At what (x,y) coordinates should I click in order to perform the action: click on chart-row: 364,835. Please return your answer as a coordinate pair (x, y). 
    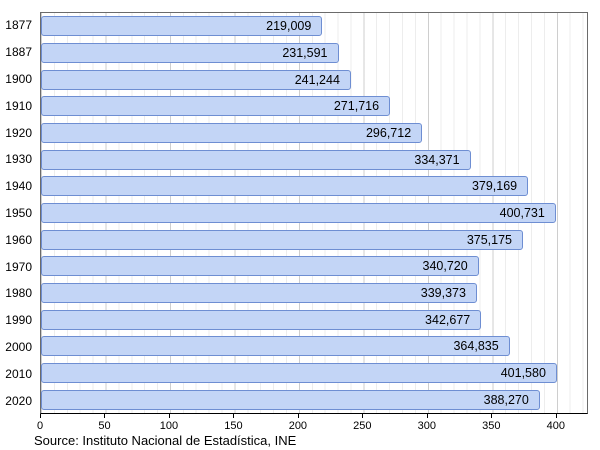
    Looking at the image, I should click on (314, 346).